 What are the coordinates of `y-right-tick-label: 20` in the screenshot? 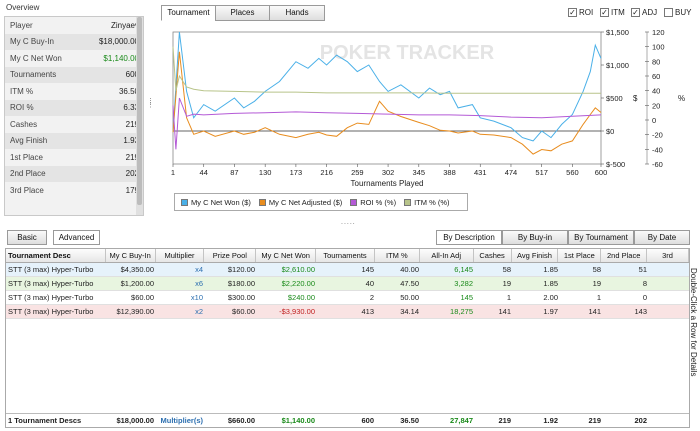 It's located at (656, 105).